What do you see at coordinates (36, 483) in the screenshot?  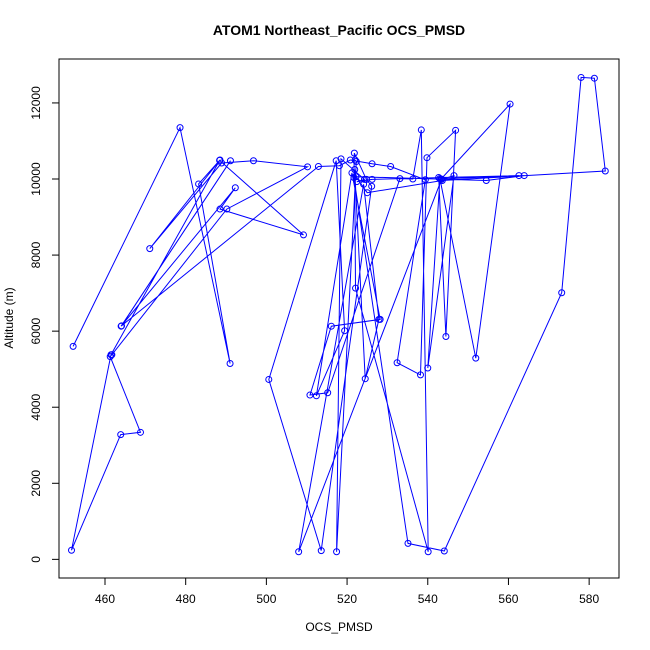 I see `y-tick-label: 2000` at bounding box center [36, 483].